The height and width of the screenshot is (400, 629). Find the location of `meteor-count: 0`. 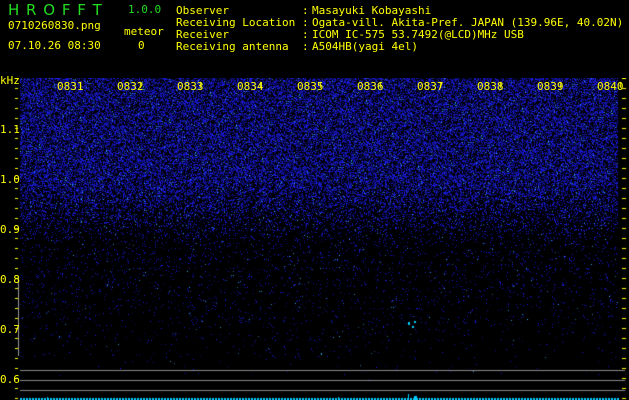

meteor-count: 0 is located at coordinates (141, 45).